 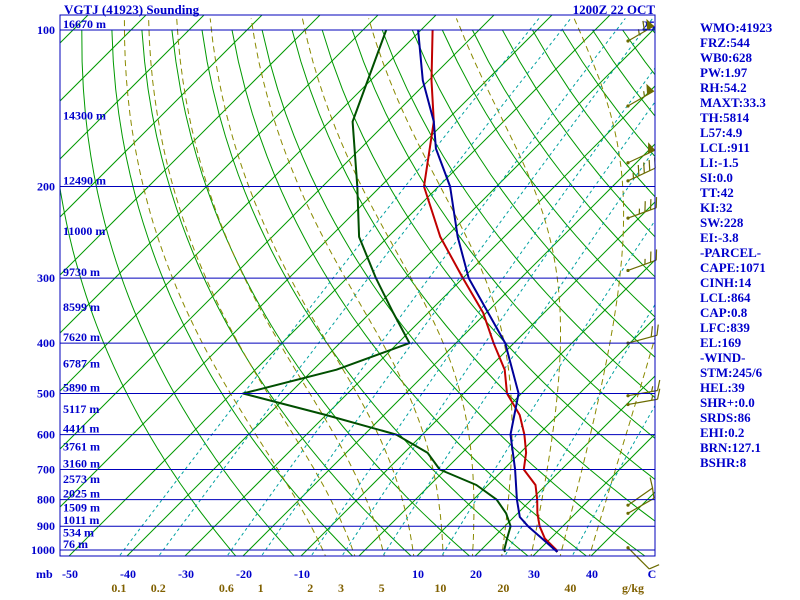 I want to click on index-item: CAPE:1071, so click(x=733, y=267).